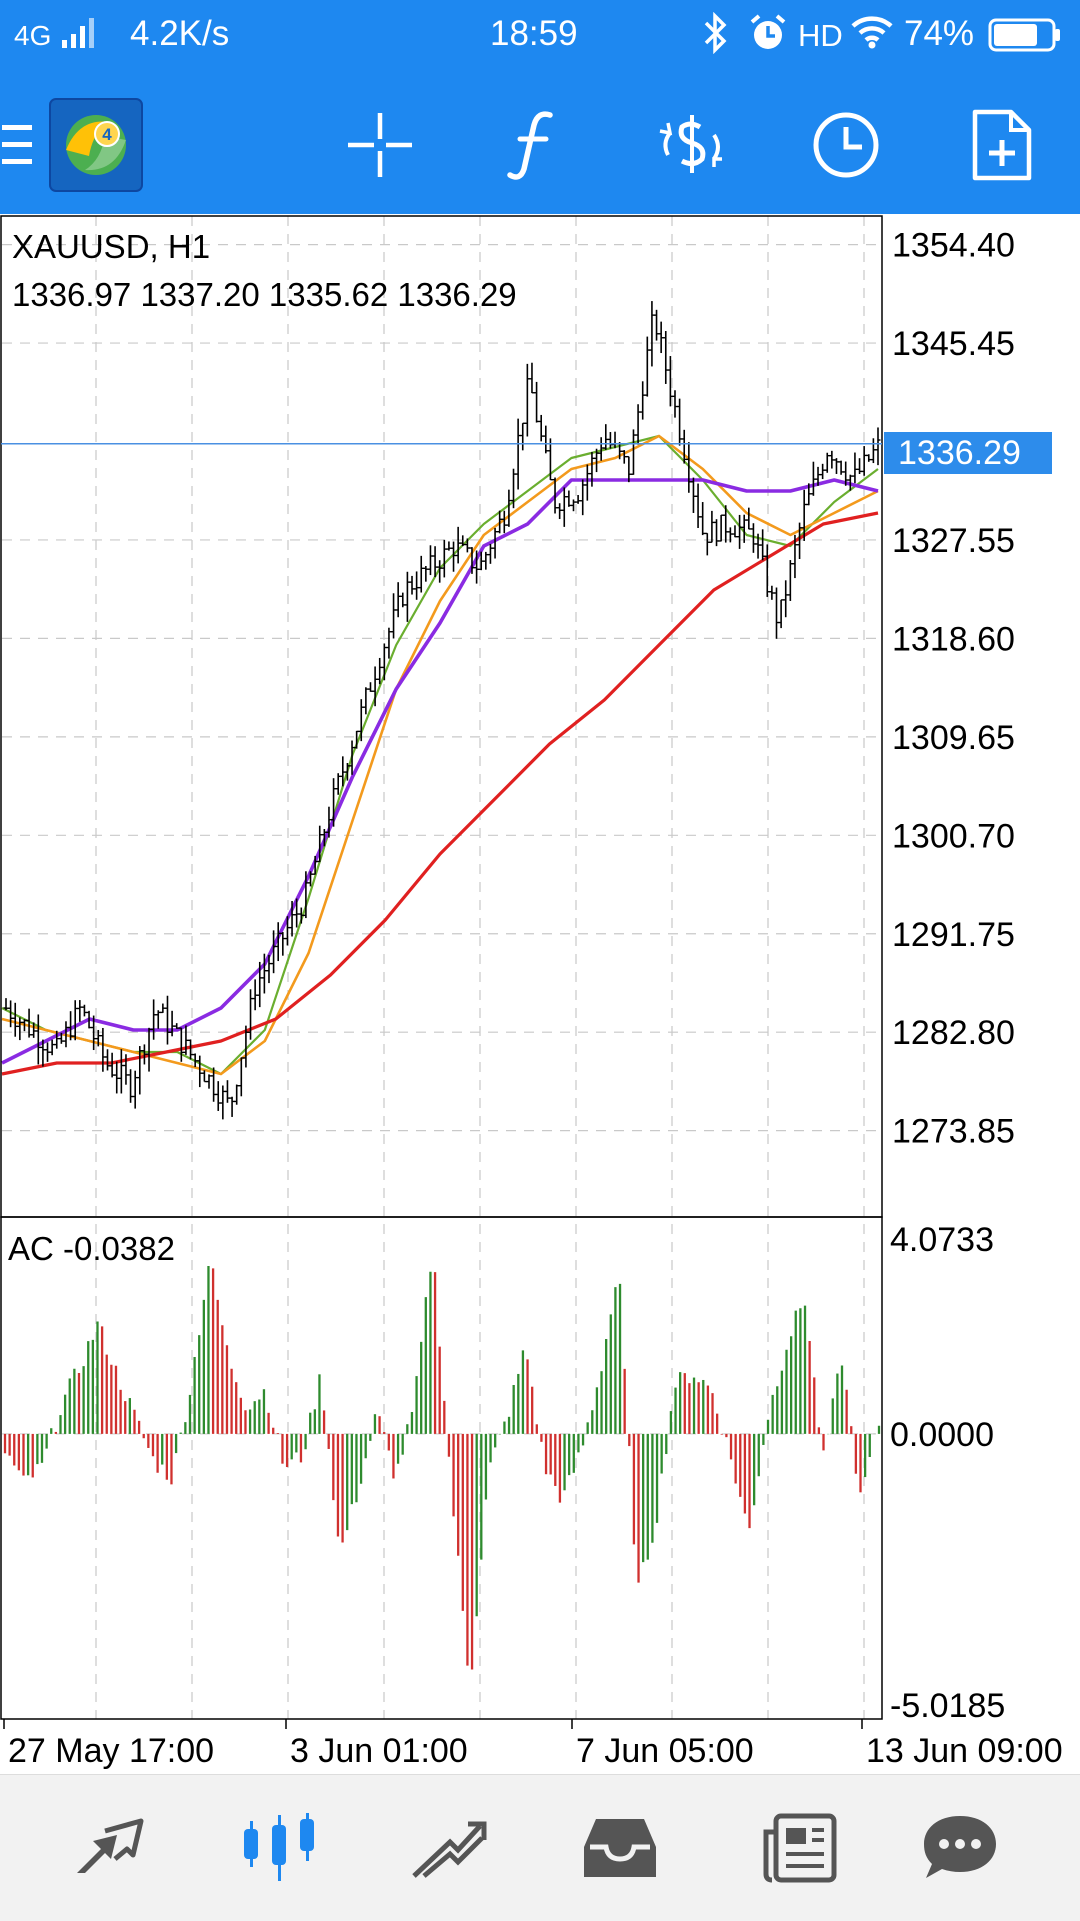 The image size is (1080, 1921). Describe the element at coordinates (959, 453) in the screenshot. I see `current-price-label: 1336.29` at that location.